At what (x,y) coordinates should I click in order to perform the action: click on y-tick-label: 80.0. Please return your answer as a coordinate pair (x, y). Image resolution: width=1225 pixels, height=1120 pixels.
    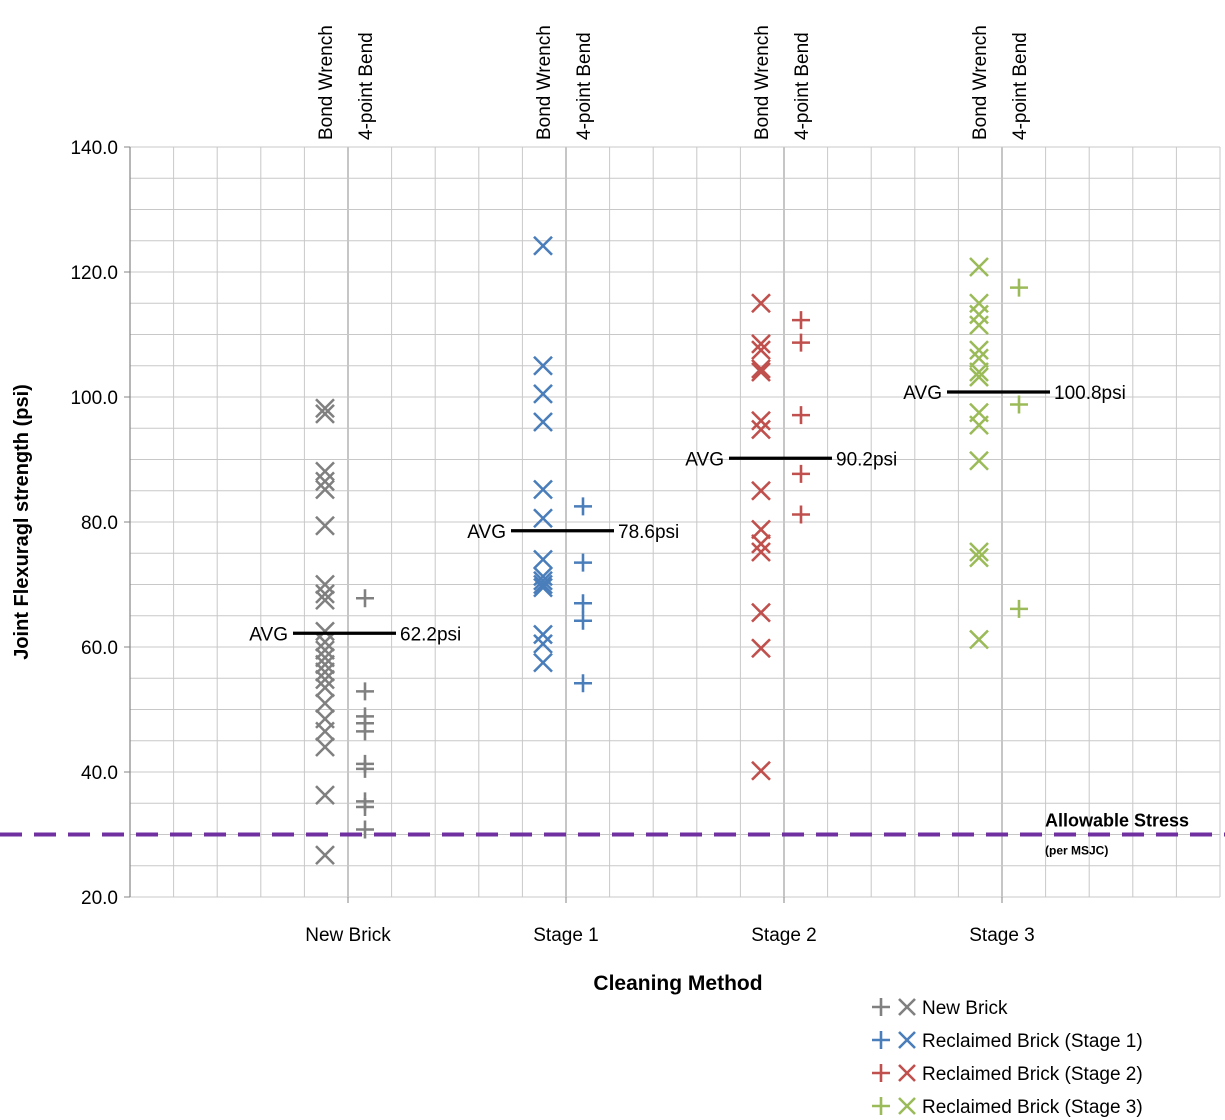
    Looking at the image, I should click on (99, 523).